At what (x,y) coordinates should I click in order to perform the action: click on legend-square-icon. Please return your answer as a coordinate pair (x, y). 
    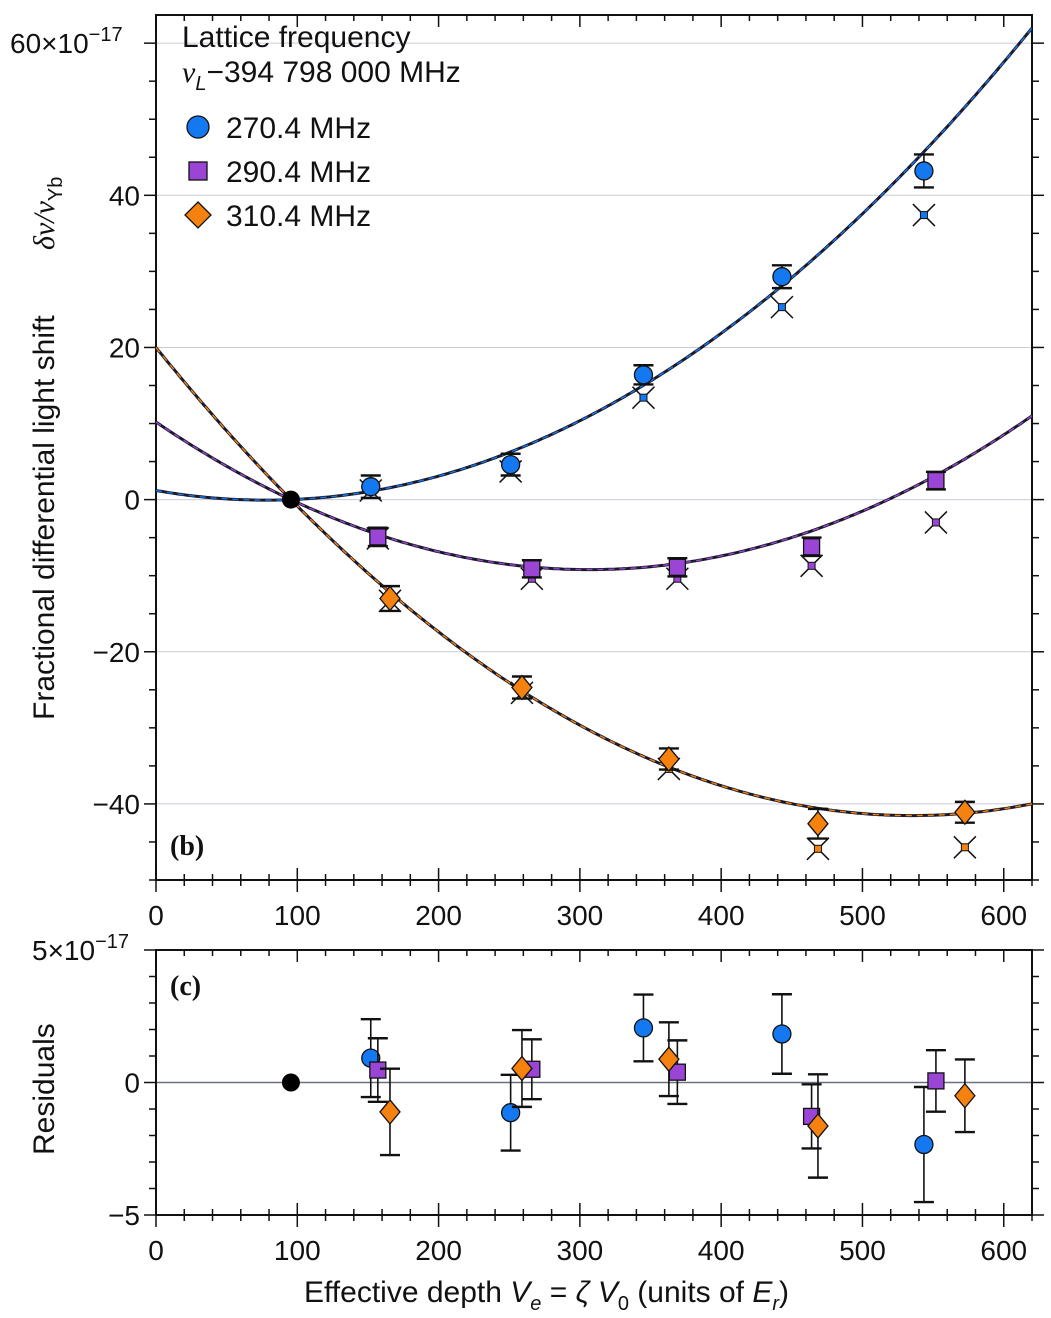
    Looking at the image, I should click on (198, 171).